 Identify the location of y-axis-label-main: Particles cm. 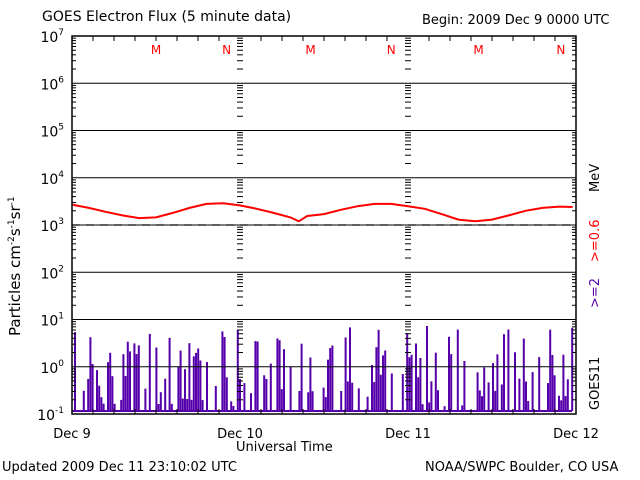
(15, 290).